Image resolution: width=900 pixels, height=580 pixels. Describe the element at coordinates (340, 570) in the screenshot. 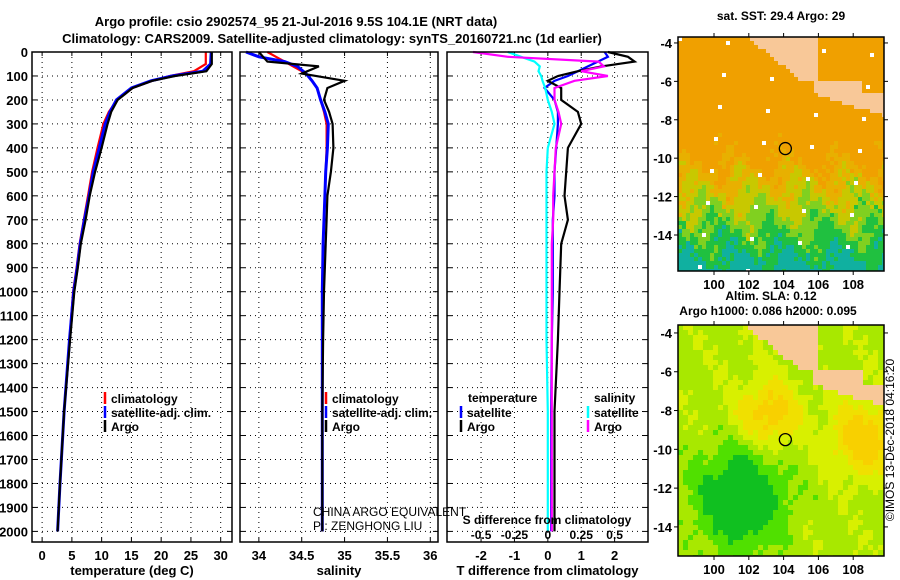

I see `x-axis-label: salinity` at that location.